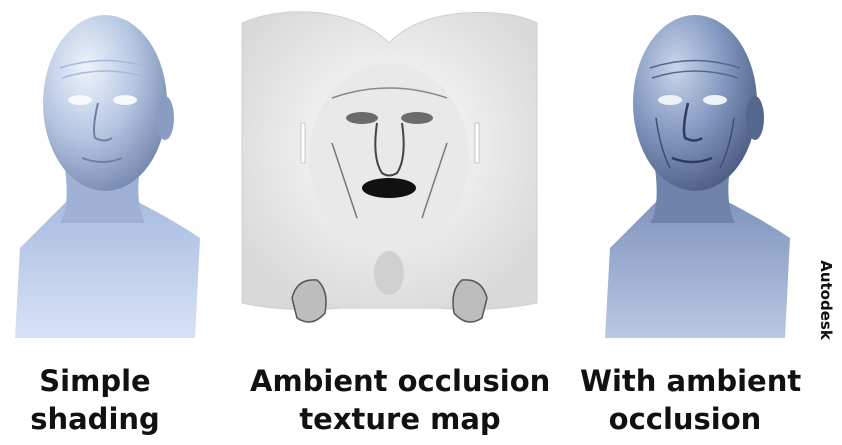 Image resolution: width=842 pixels, height=445 pixels. What do you see at coordinates (826, 300) in the screenshot?
I see `credit-label: Autodesk` at bounding box center [826, 300].